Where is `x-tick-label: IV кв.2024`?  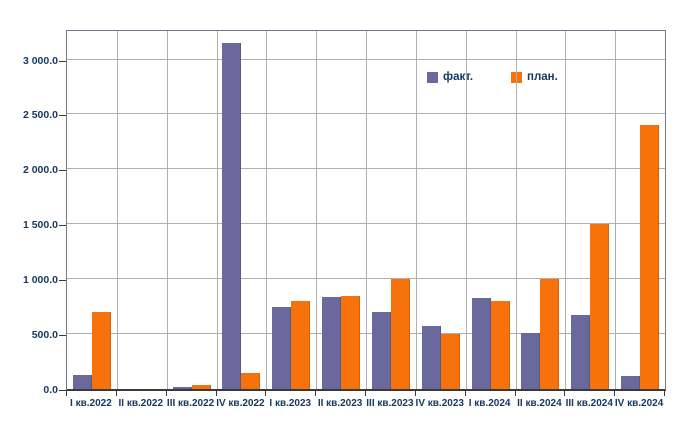
x-tick-label: IV кв.2024 is located at coordinates (639, 403).